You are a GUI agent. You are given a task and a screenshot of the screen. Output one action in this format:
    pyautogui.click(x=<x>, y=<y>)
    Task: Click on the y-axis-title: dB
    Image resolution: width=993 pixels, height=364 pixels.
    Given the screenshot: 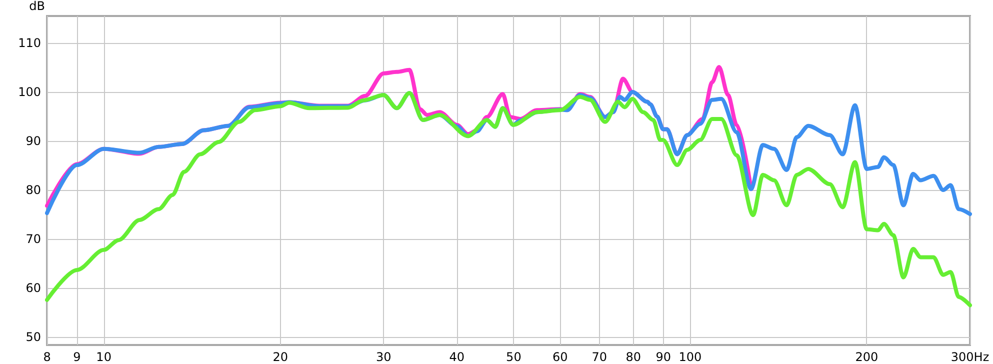 What is the action you would take?
    pyautogui.click(x=37, y=6)
    